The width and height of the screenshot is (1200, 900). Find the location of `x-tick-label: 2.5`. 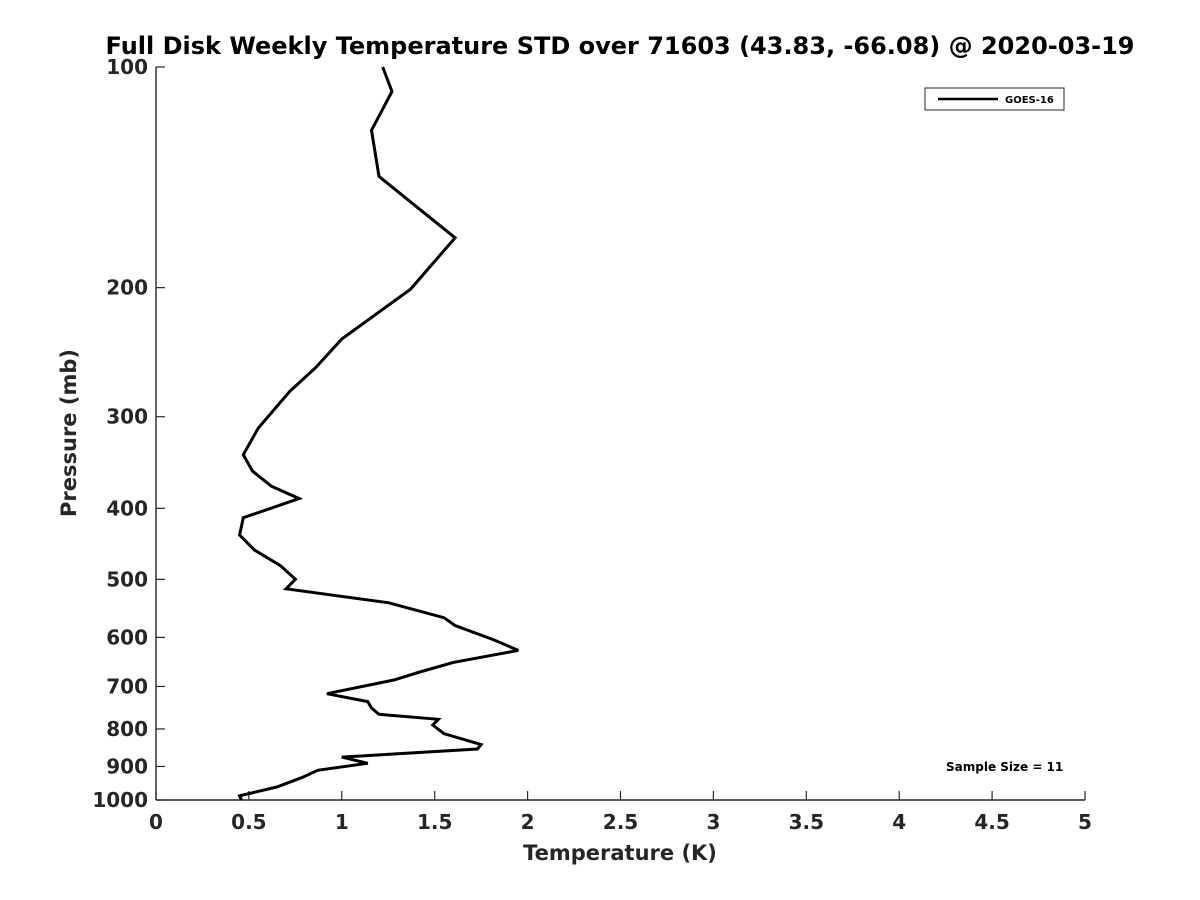

x-tick-label: 2.5 is located at coordinates (620, 822).